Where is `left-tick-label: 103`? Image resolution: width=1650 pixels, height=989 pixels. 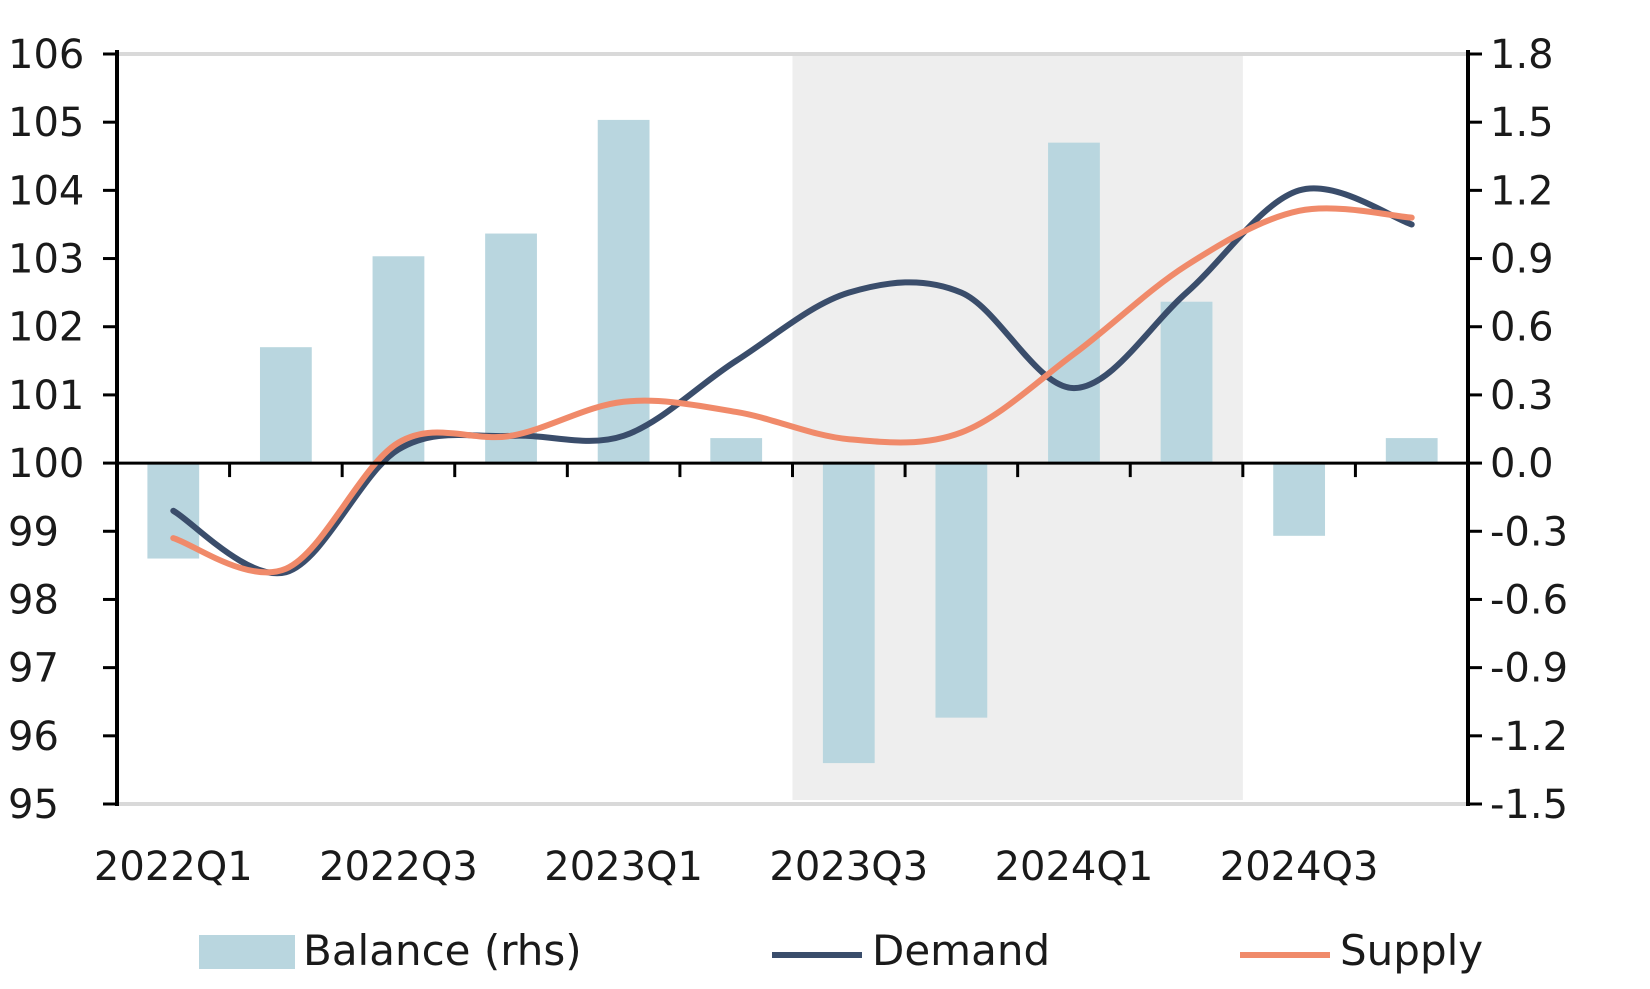 left-tick-label: 103 is located at coordinates (46, 260).